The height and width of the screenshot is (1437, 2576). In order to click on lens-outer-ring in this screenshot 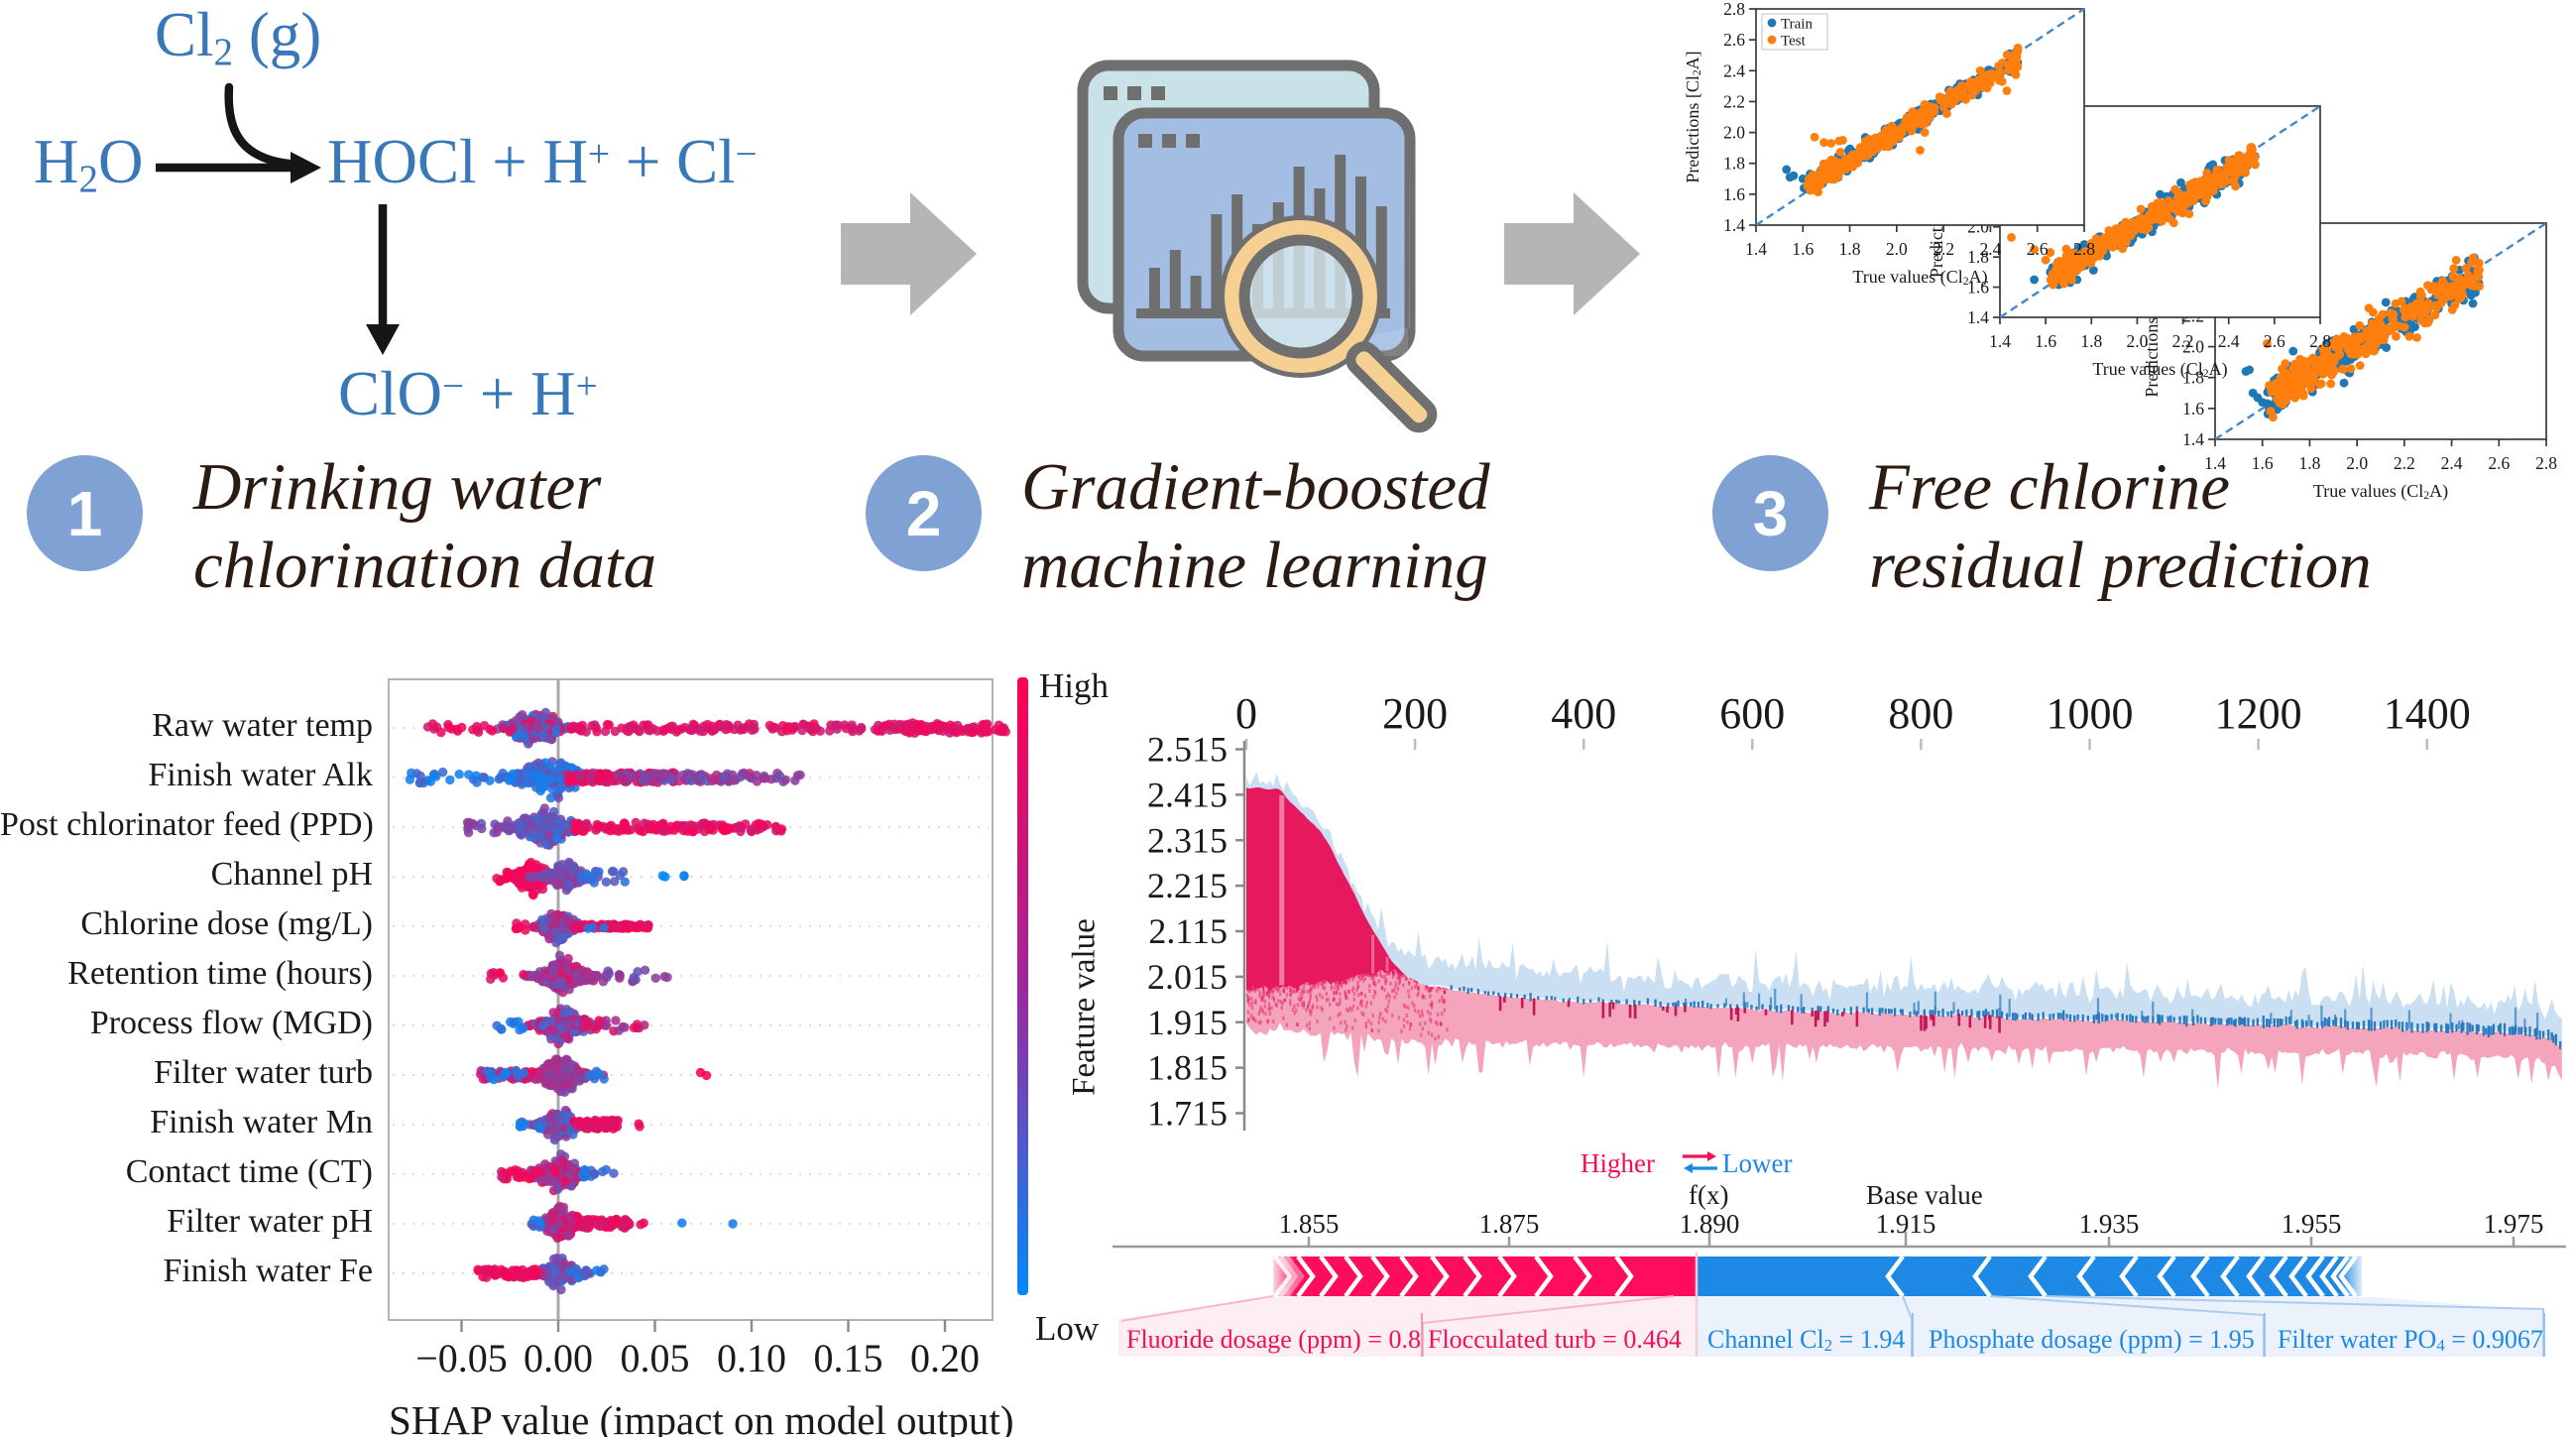, I will do `click(1301, 296)`.